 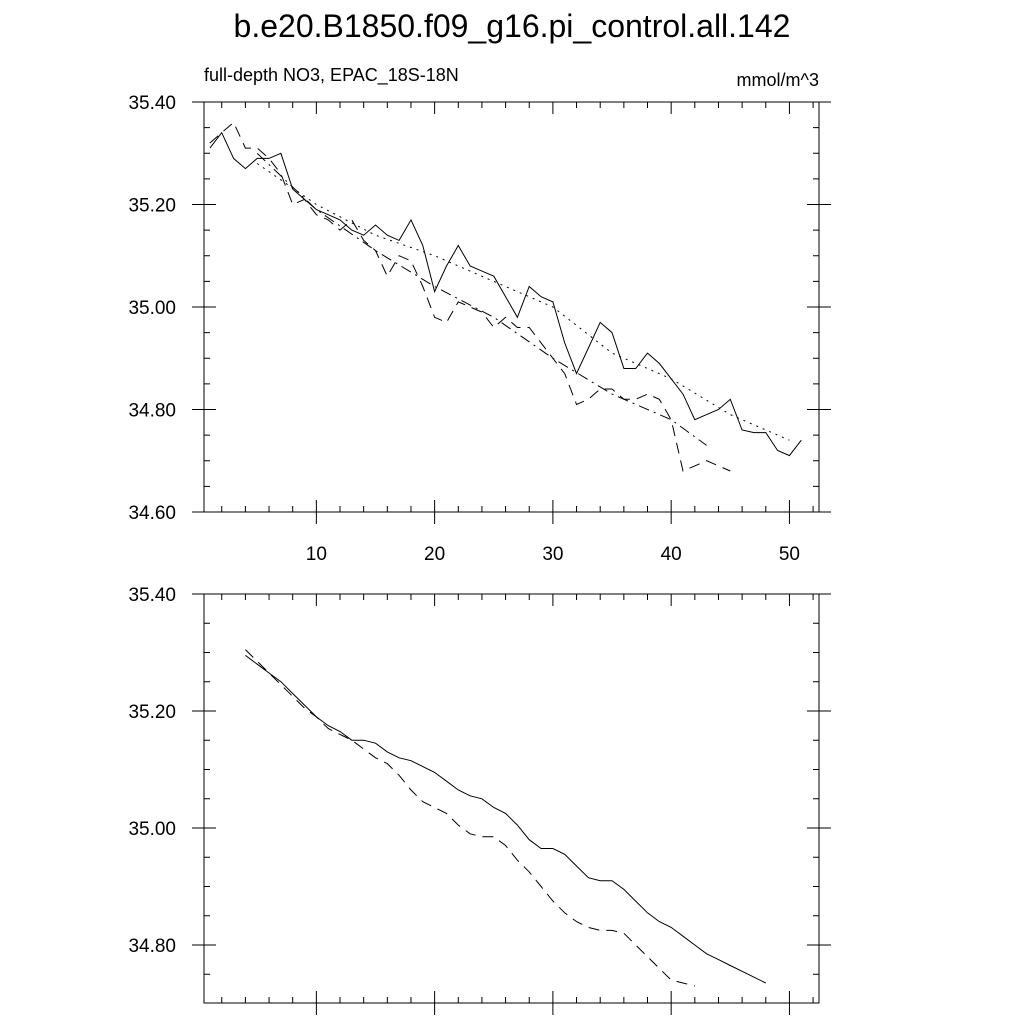 I want to click on series-line-dashed, so click(x=470, y=818).